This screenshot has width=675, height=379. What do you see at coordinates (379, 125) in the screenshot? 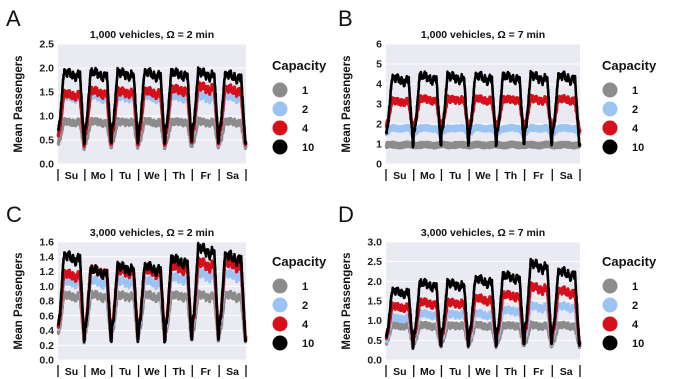
I see `y-tick-label: 2` at bounding box center [379, 125].